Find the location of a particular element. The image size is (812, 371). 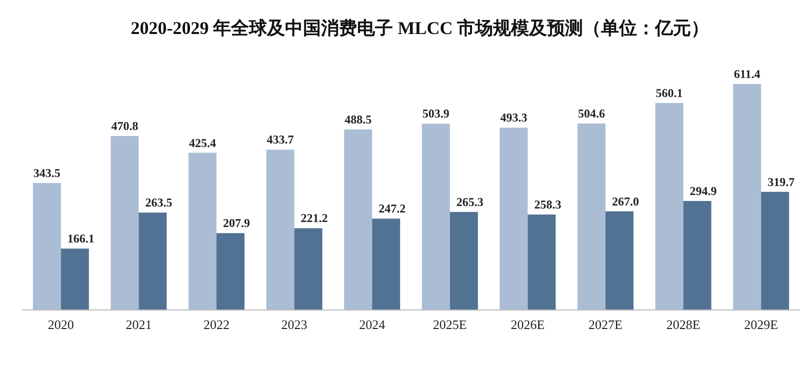

x-tick-label: 2029E is located at coordinates (761, 324).